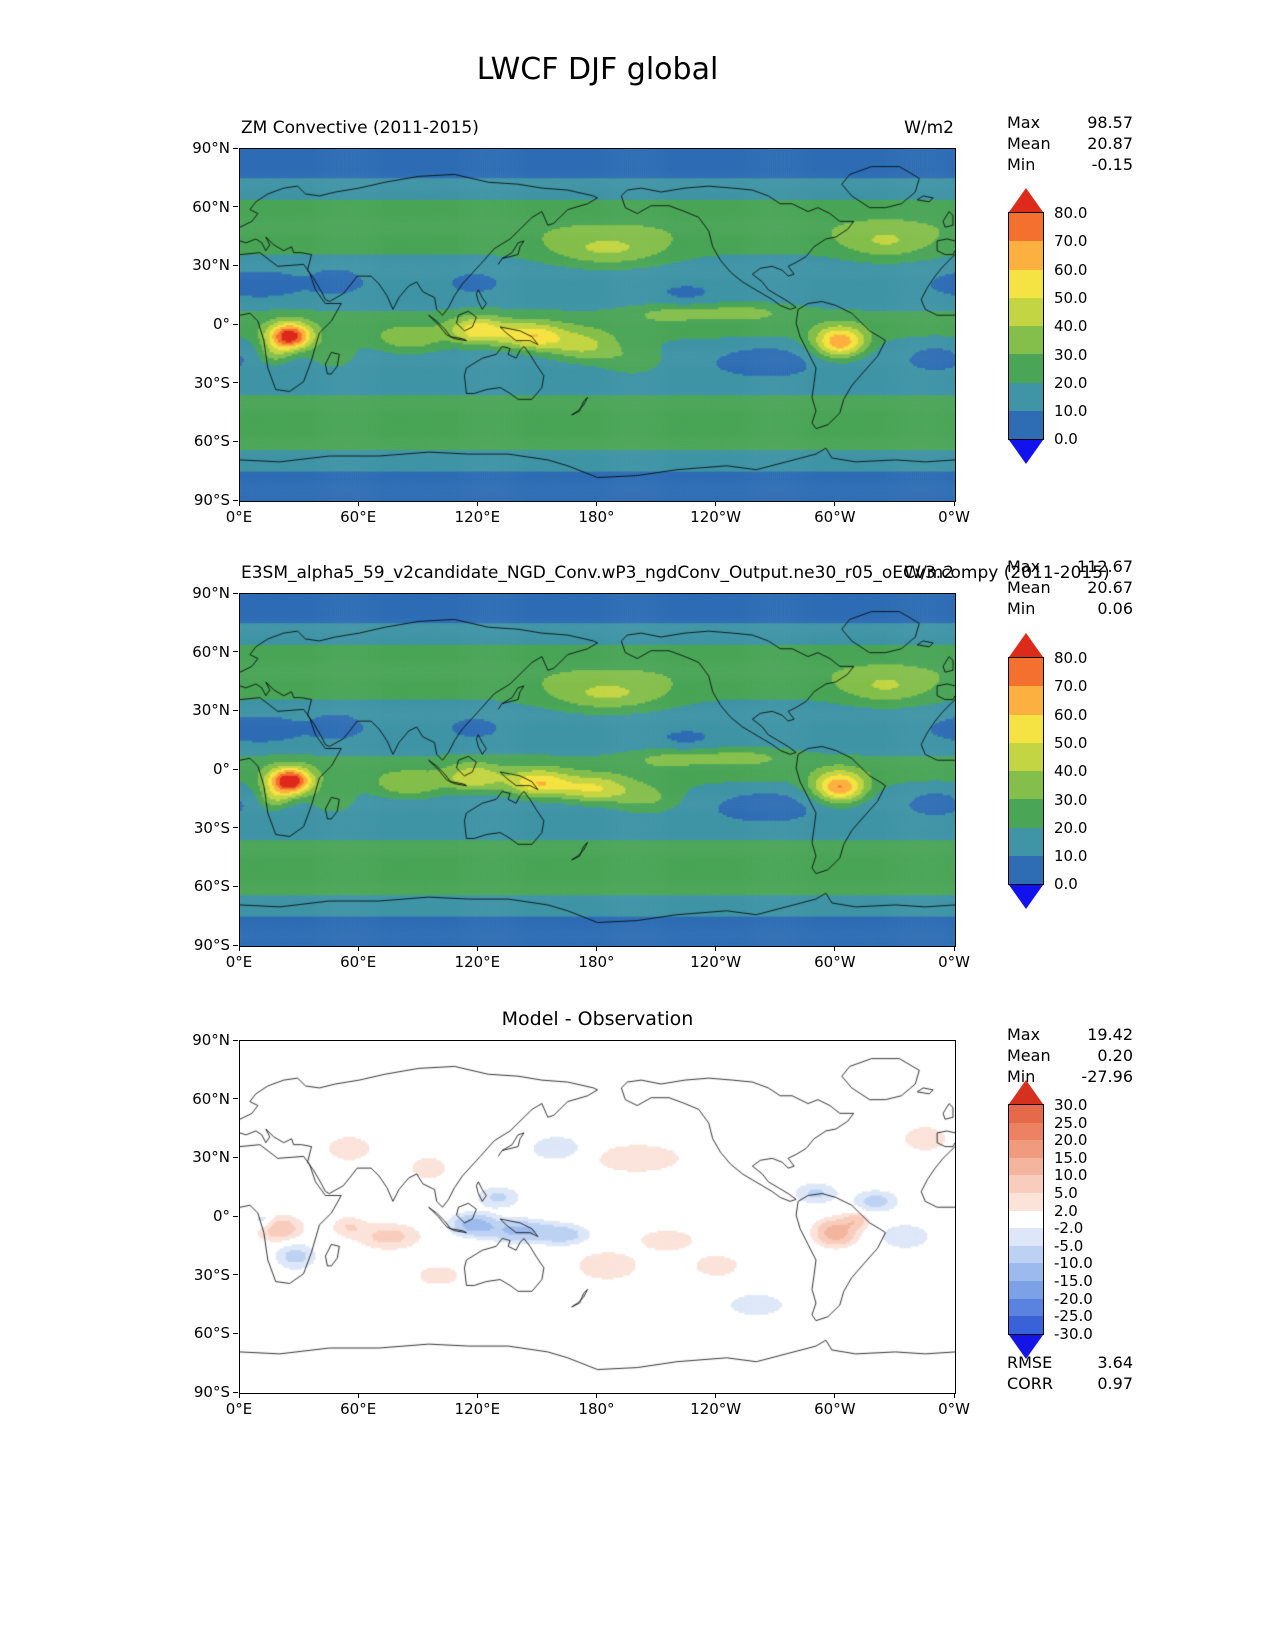  I want to click on colorbar-tick-label: -25.0, so click(1073, 1316).